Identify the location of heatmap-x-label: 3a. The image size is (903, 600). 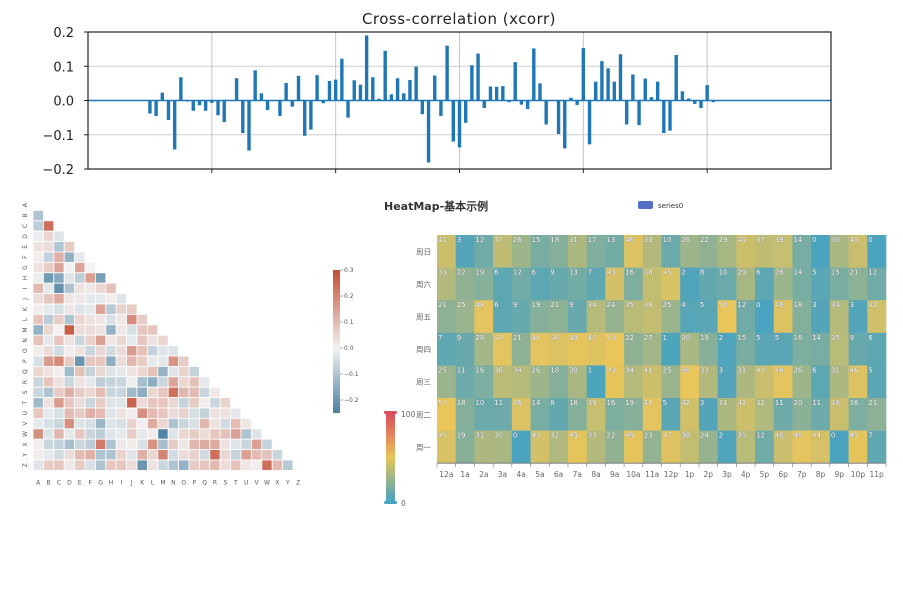
(502, 474).